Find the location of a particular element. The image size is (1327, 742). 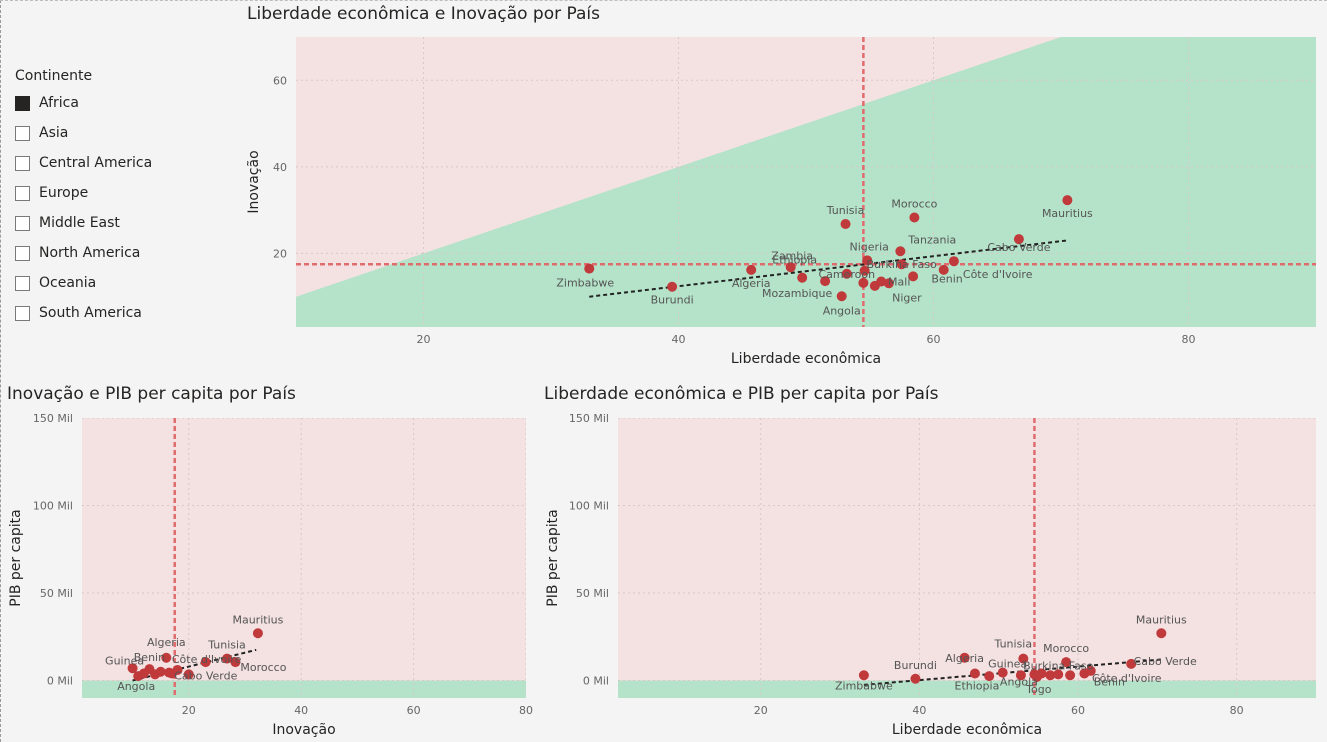

slicer-item-europe: Europe is located at coordinates (83, 193).